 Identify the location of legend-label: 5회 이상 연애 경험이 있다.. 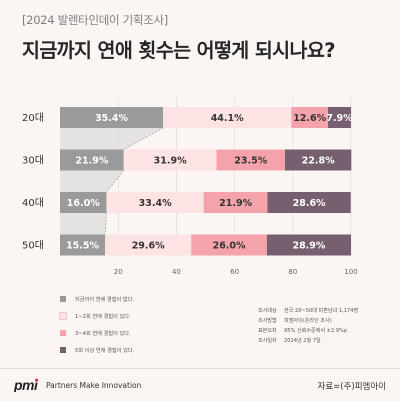
(105, 350).